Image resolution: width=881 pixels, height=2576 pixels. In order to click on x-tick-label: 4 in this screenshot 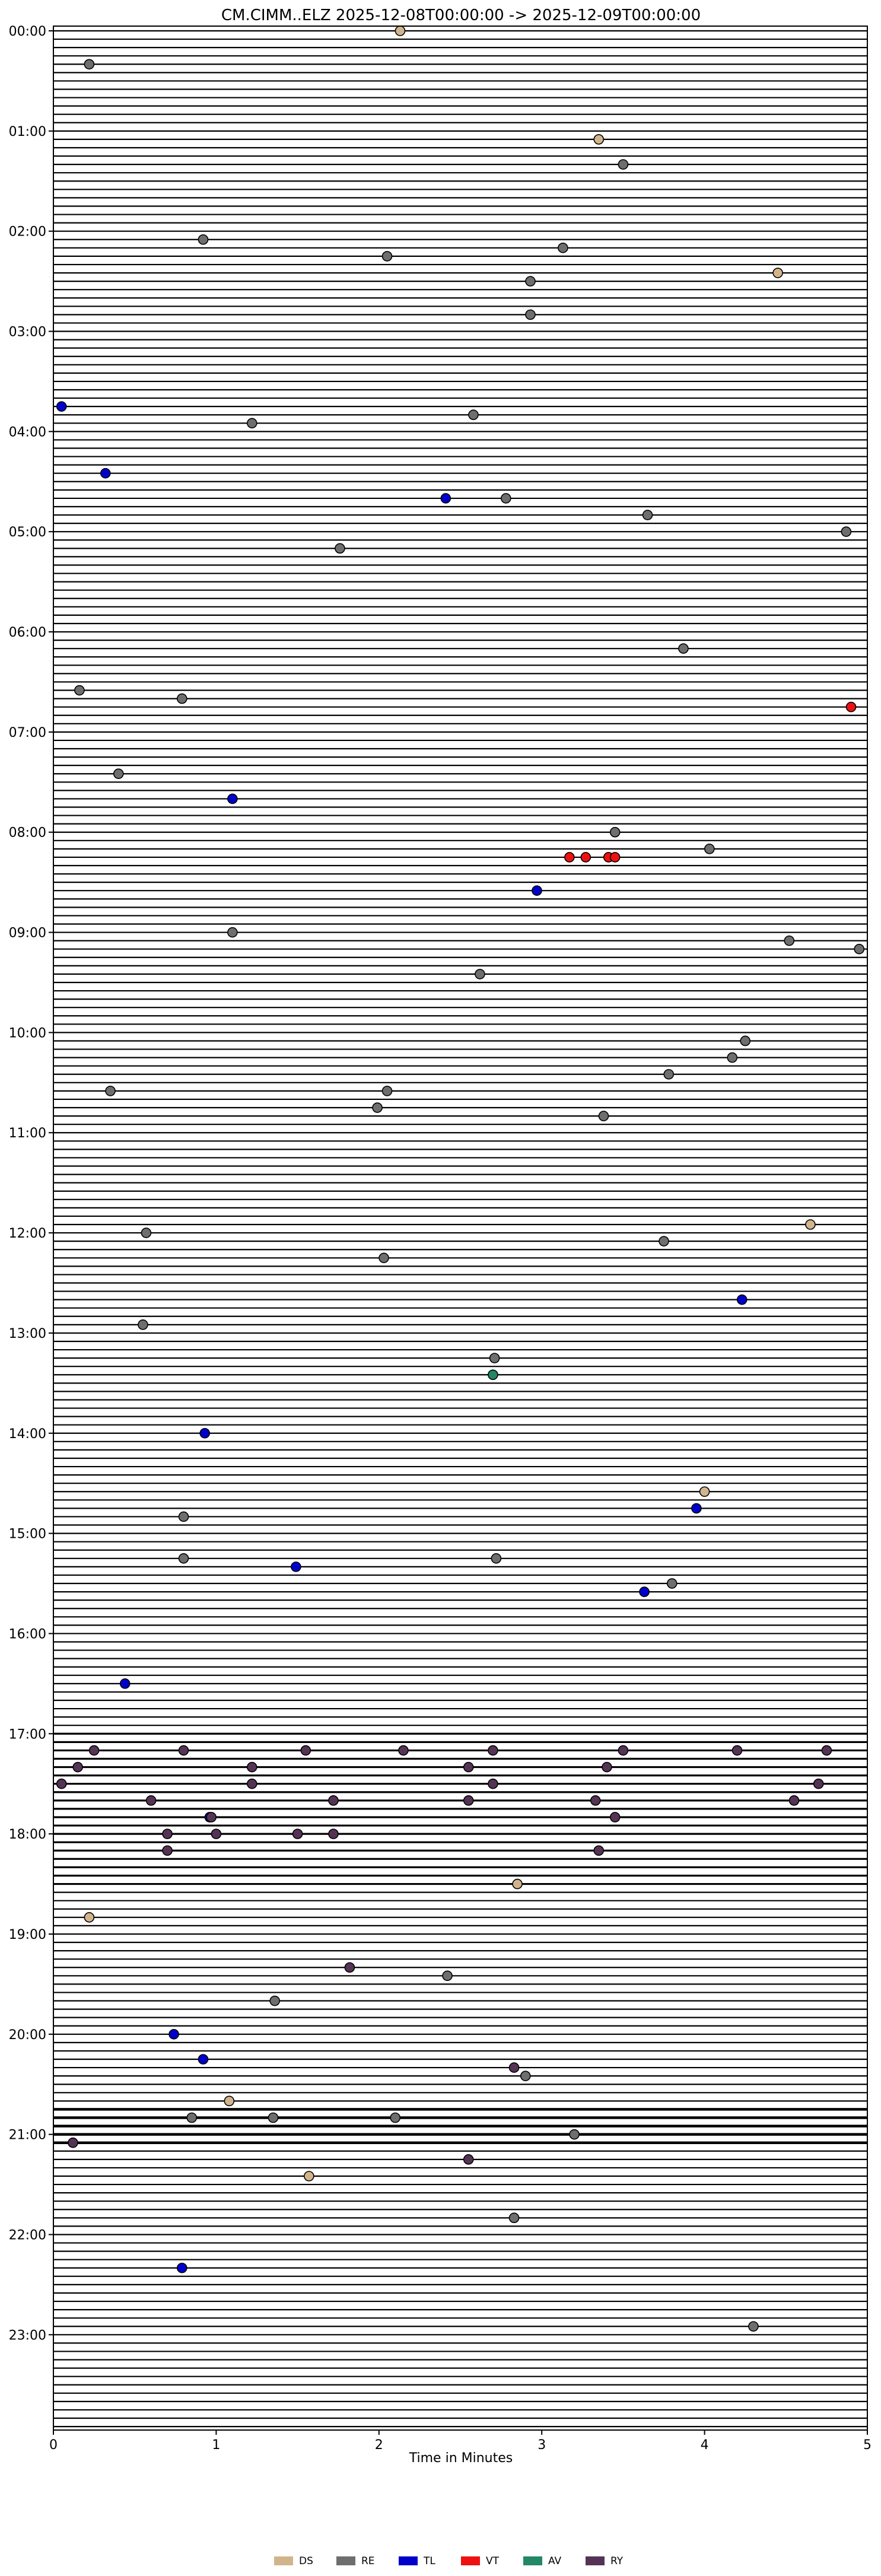, I will do `click(705, 2445)`.